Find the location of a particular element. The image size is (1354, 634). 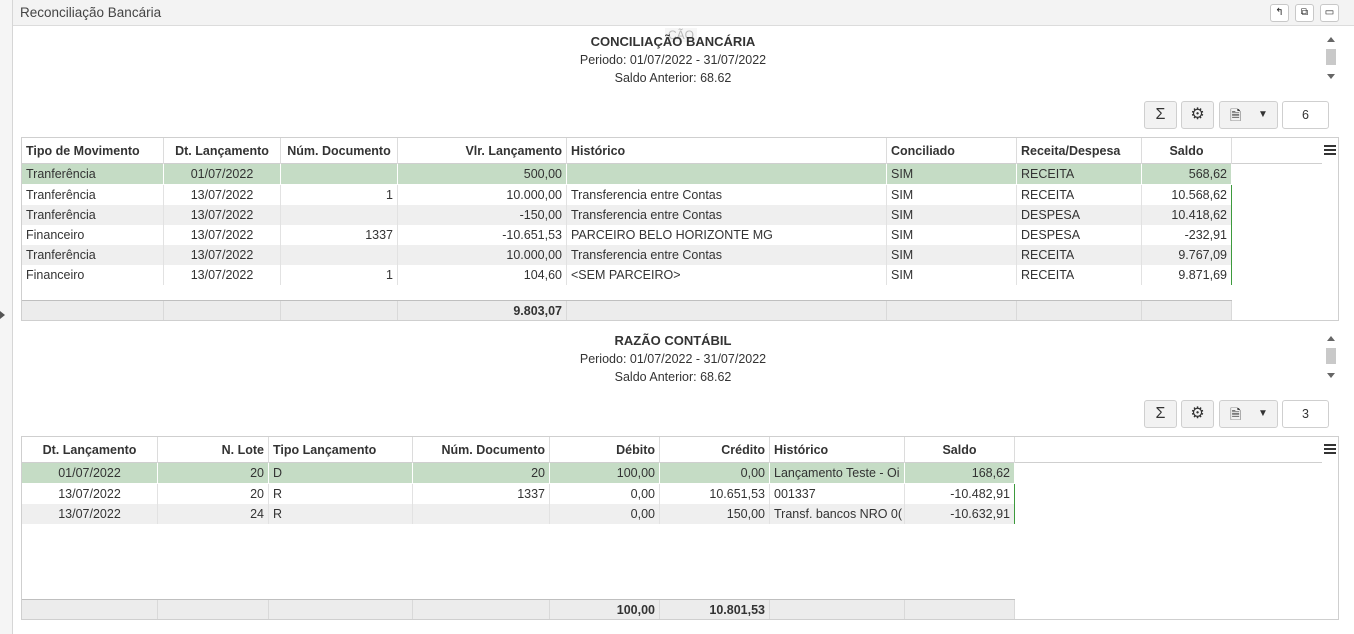

window-titlebar: Reconciliação Bancária ↰ ⧉ ▭ is located at coordinates (683, 13).